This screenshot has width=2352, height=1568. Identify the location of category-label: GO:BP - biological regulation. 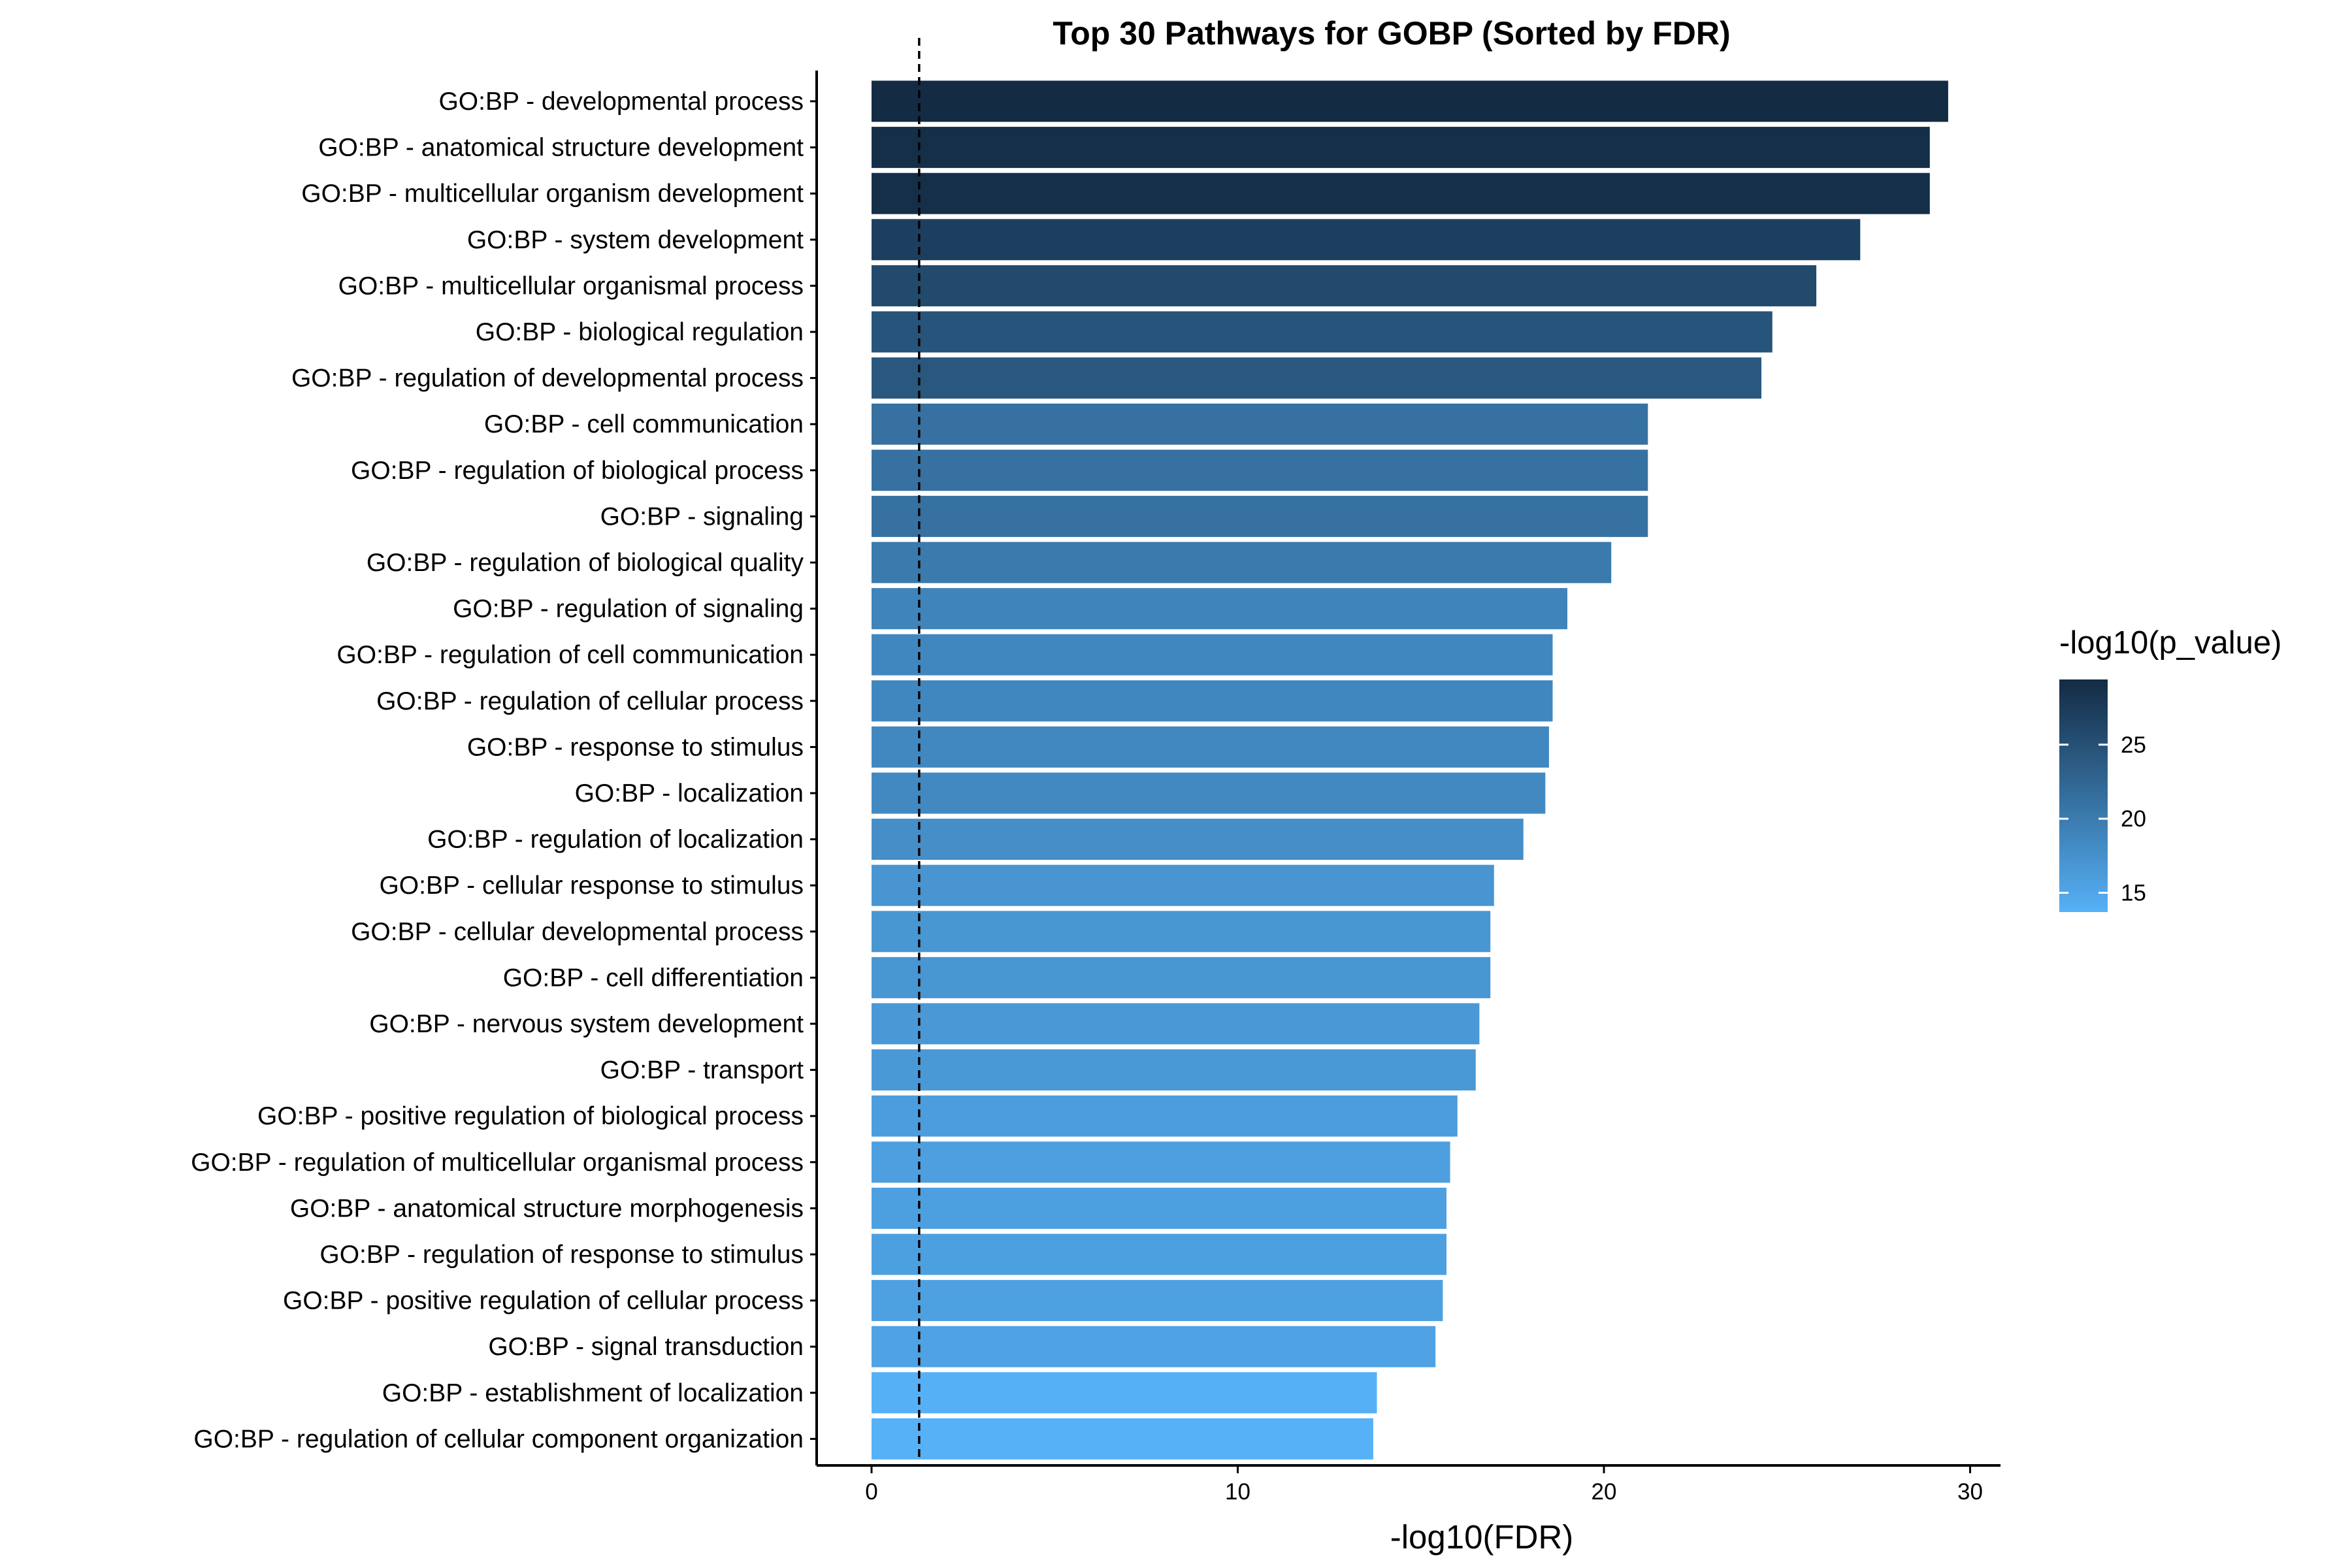
(640, 332).